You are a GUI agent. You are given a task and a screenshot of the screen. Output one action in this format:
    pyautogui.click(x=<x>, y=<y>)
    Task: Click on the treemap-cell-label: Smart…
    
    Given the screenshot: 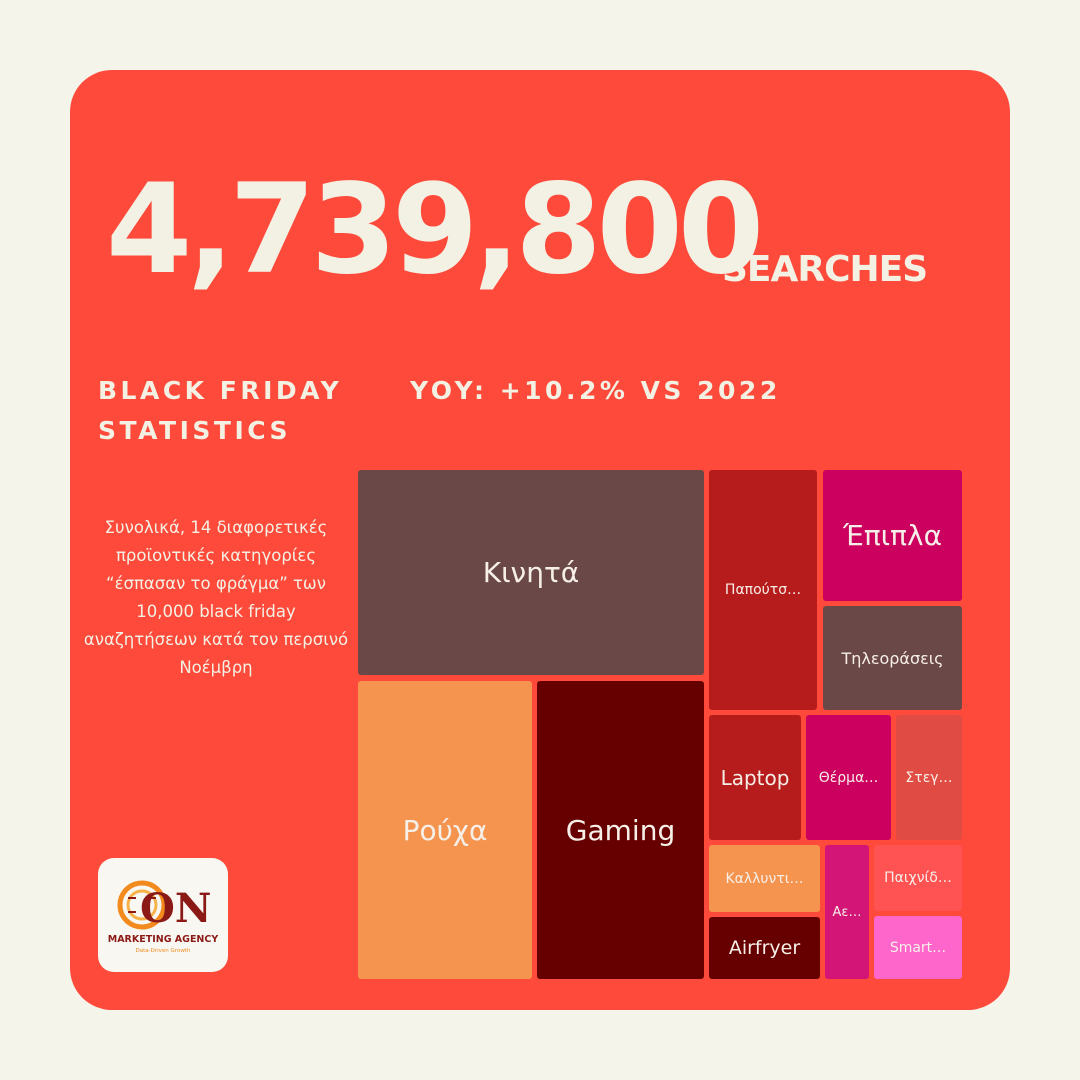 What is the action you would take?
    pyautogui.click(x=918, y=947)
    